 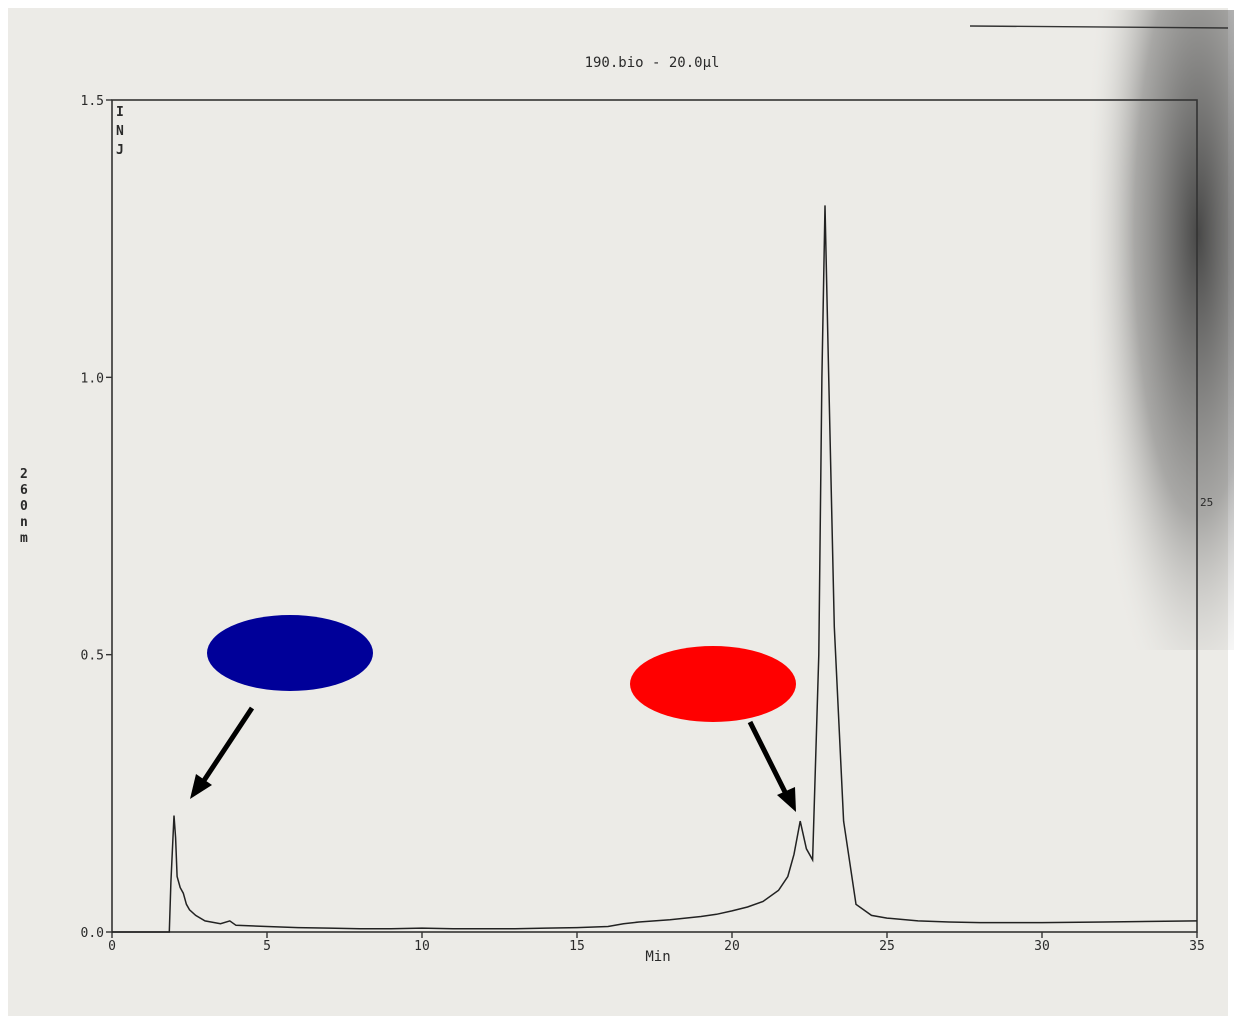 I want to click on x-axis: 0 5 10 15 20 25 30 35, so click(x=656, y=943).